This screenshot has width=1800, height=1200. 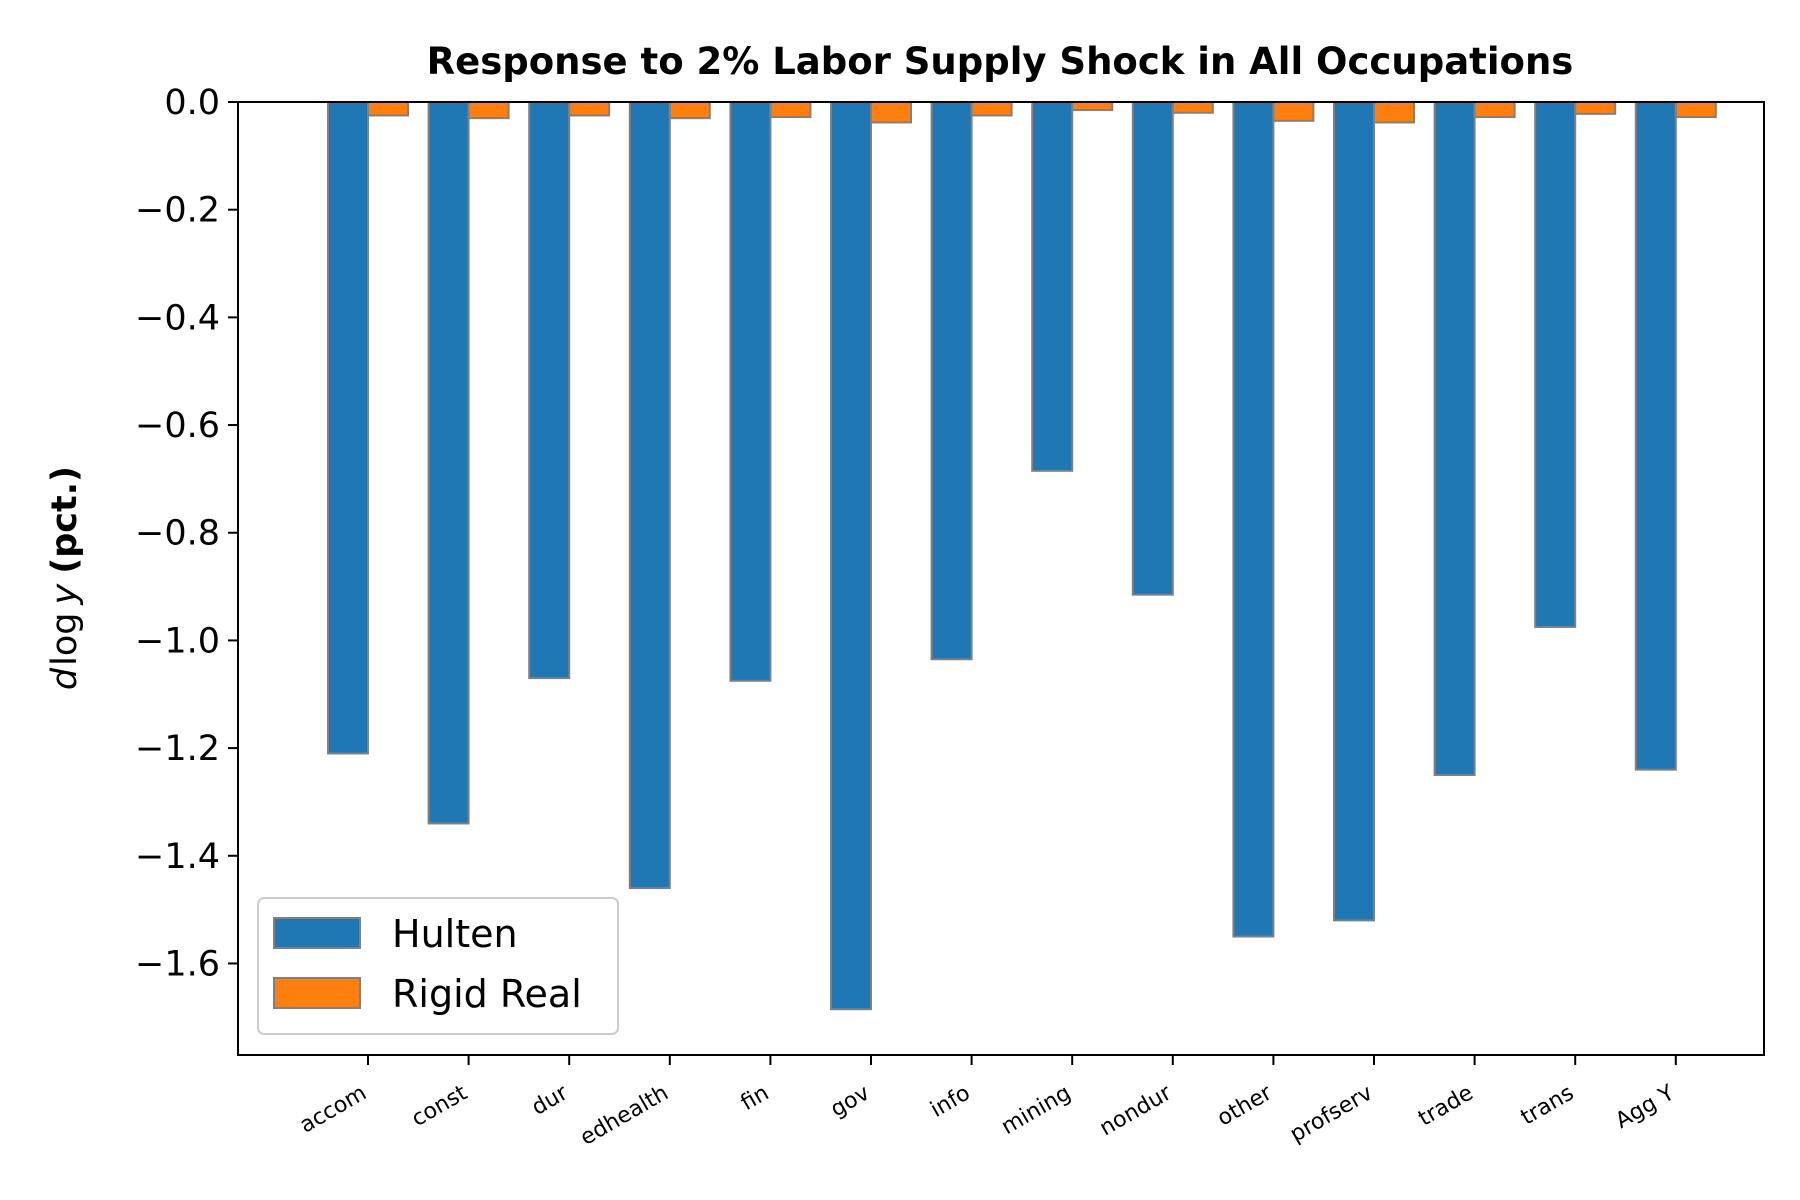 What do you see at coordinates (649, 495) in the screenshot?
I see `bar-hulten-edhealth` at bounding box center [649, 495].